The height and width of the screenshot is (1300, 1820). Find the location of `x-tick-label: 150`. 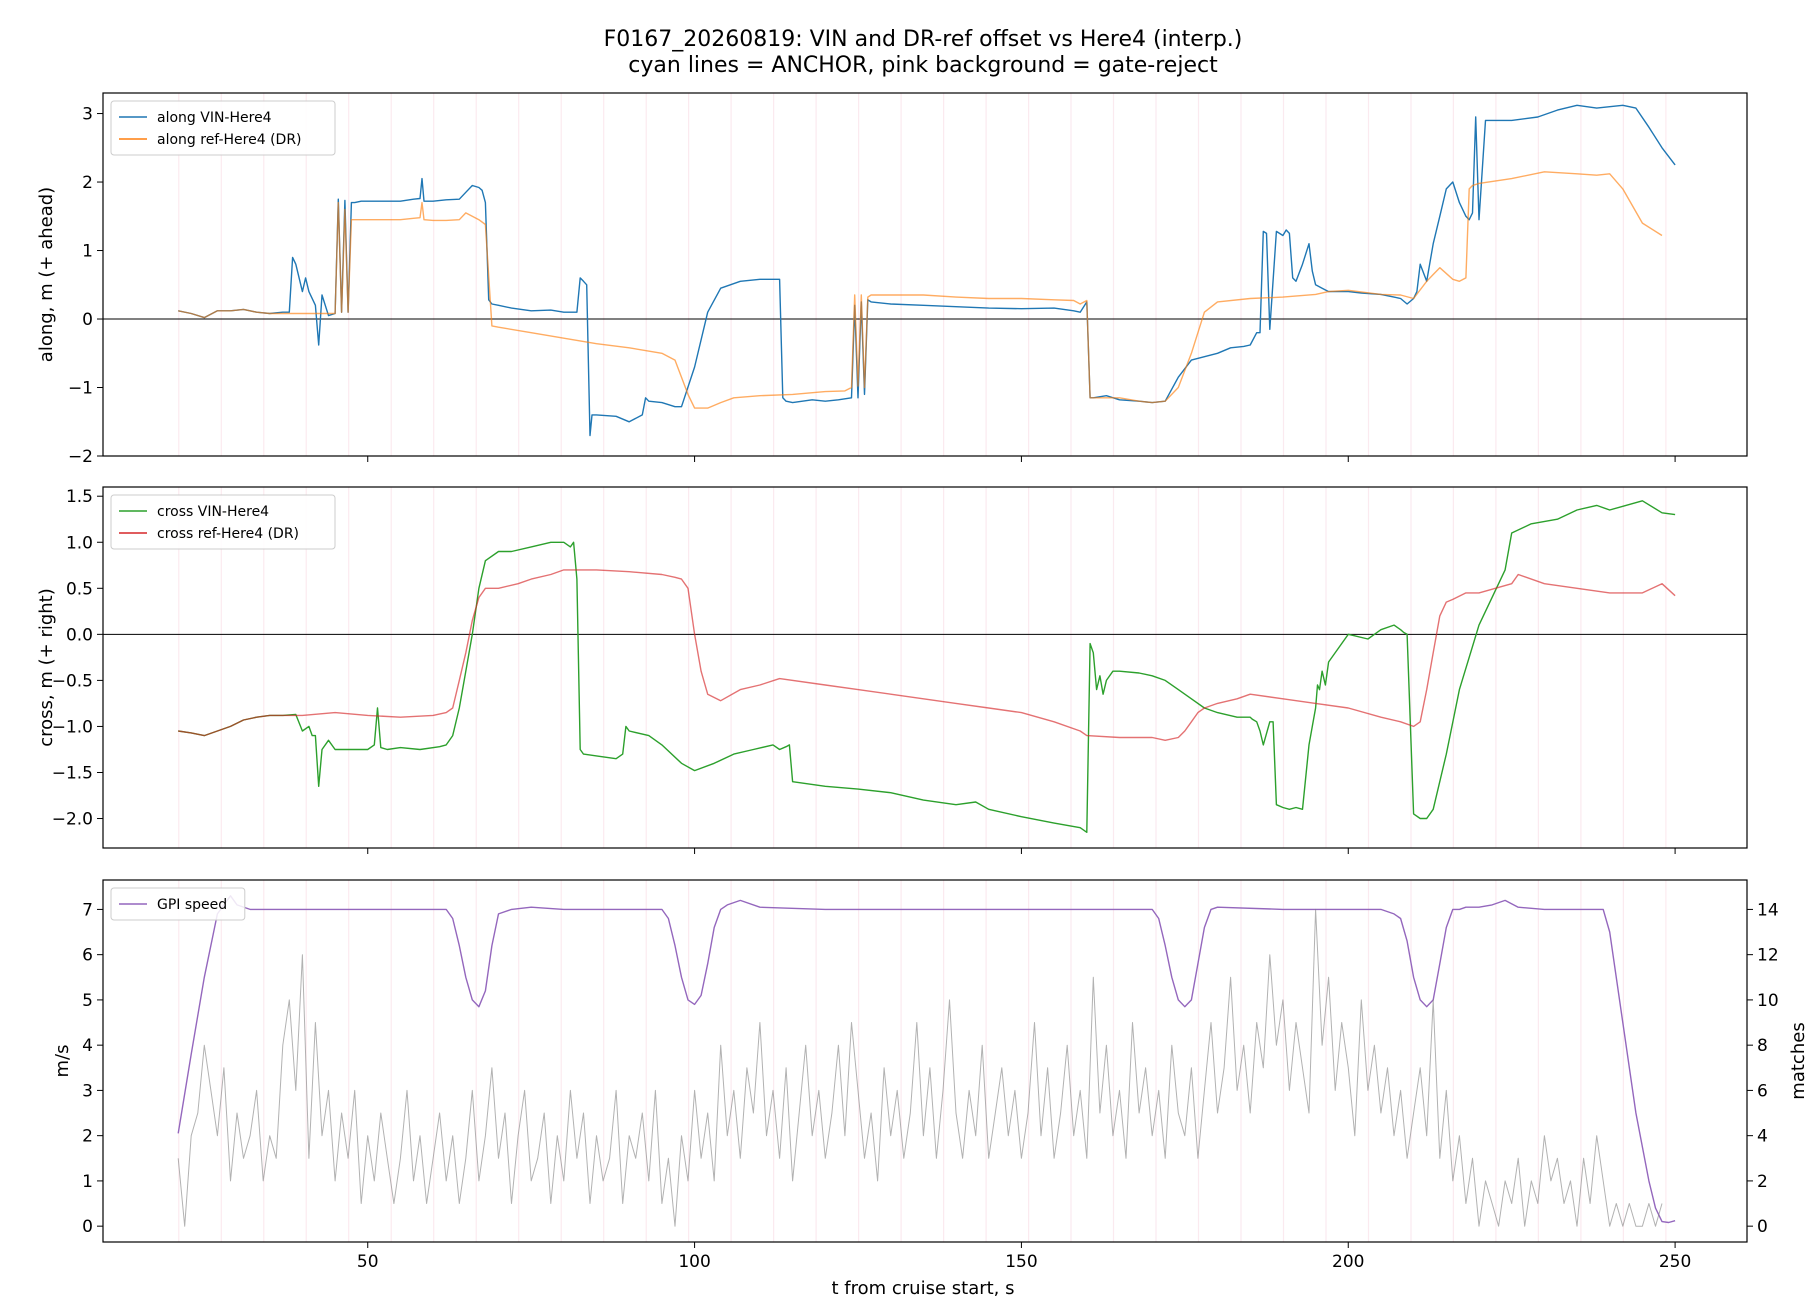

x-tick-label: 150 is located at coordinates (1021, 1262).